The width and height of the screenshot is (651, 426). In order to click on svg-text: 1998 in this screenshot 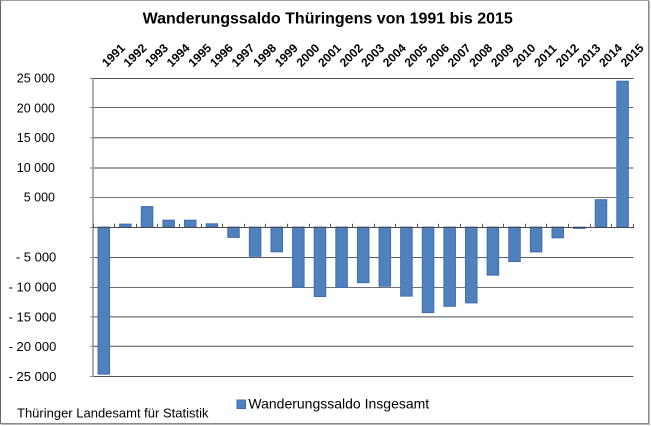, I will do `click(264, 55)`.